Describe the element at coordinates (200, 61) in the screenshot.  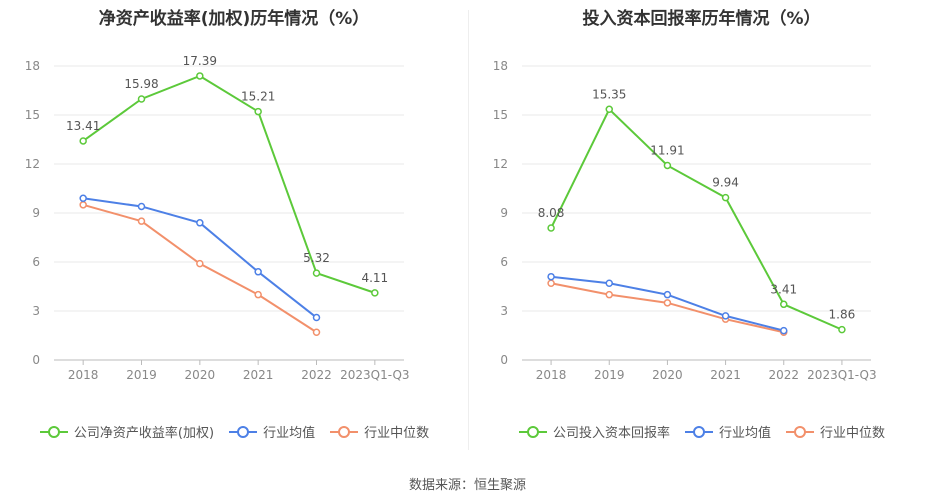
I see `data-label: 17.39` at that location.